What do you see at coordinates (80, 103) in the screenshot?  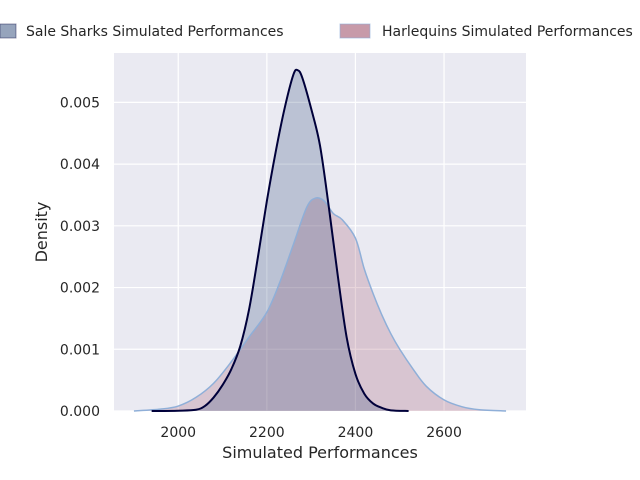 I see `y-tick-label: 0.005` at bounding box center [80, 103].